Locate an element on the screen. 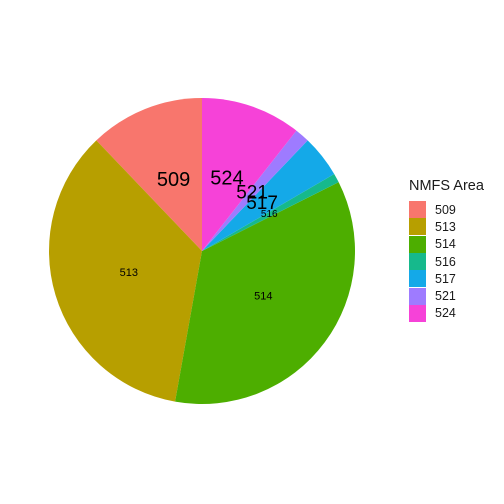 Image resolution: width=504 pixels, height=504 pixels. legend-label-521: 521 is located at coordinates (445, 296).